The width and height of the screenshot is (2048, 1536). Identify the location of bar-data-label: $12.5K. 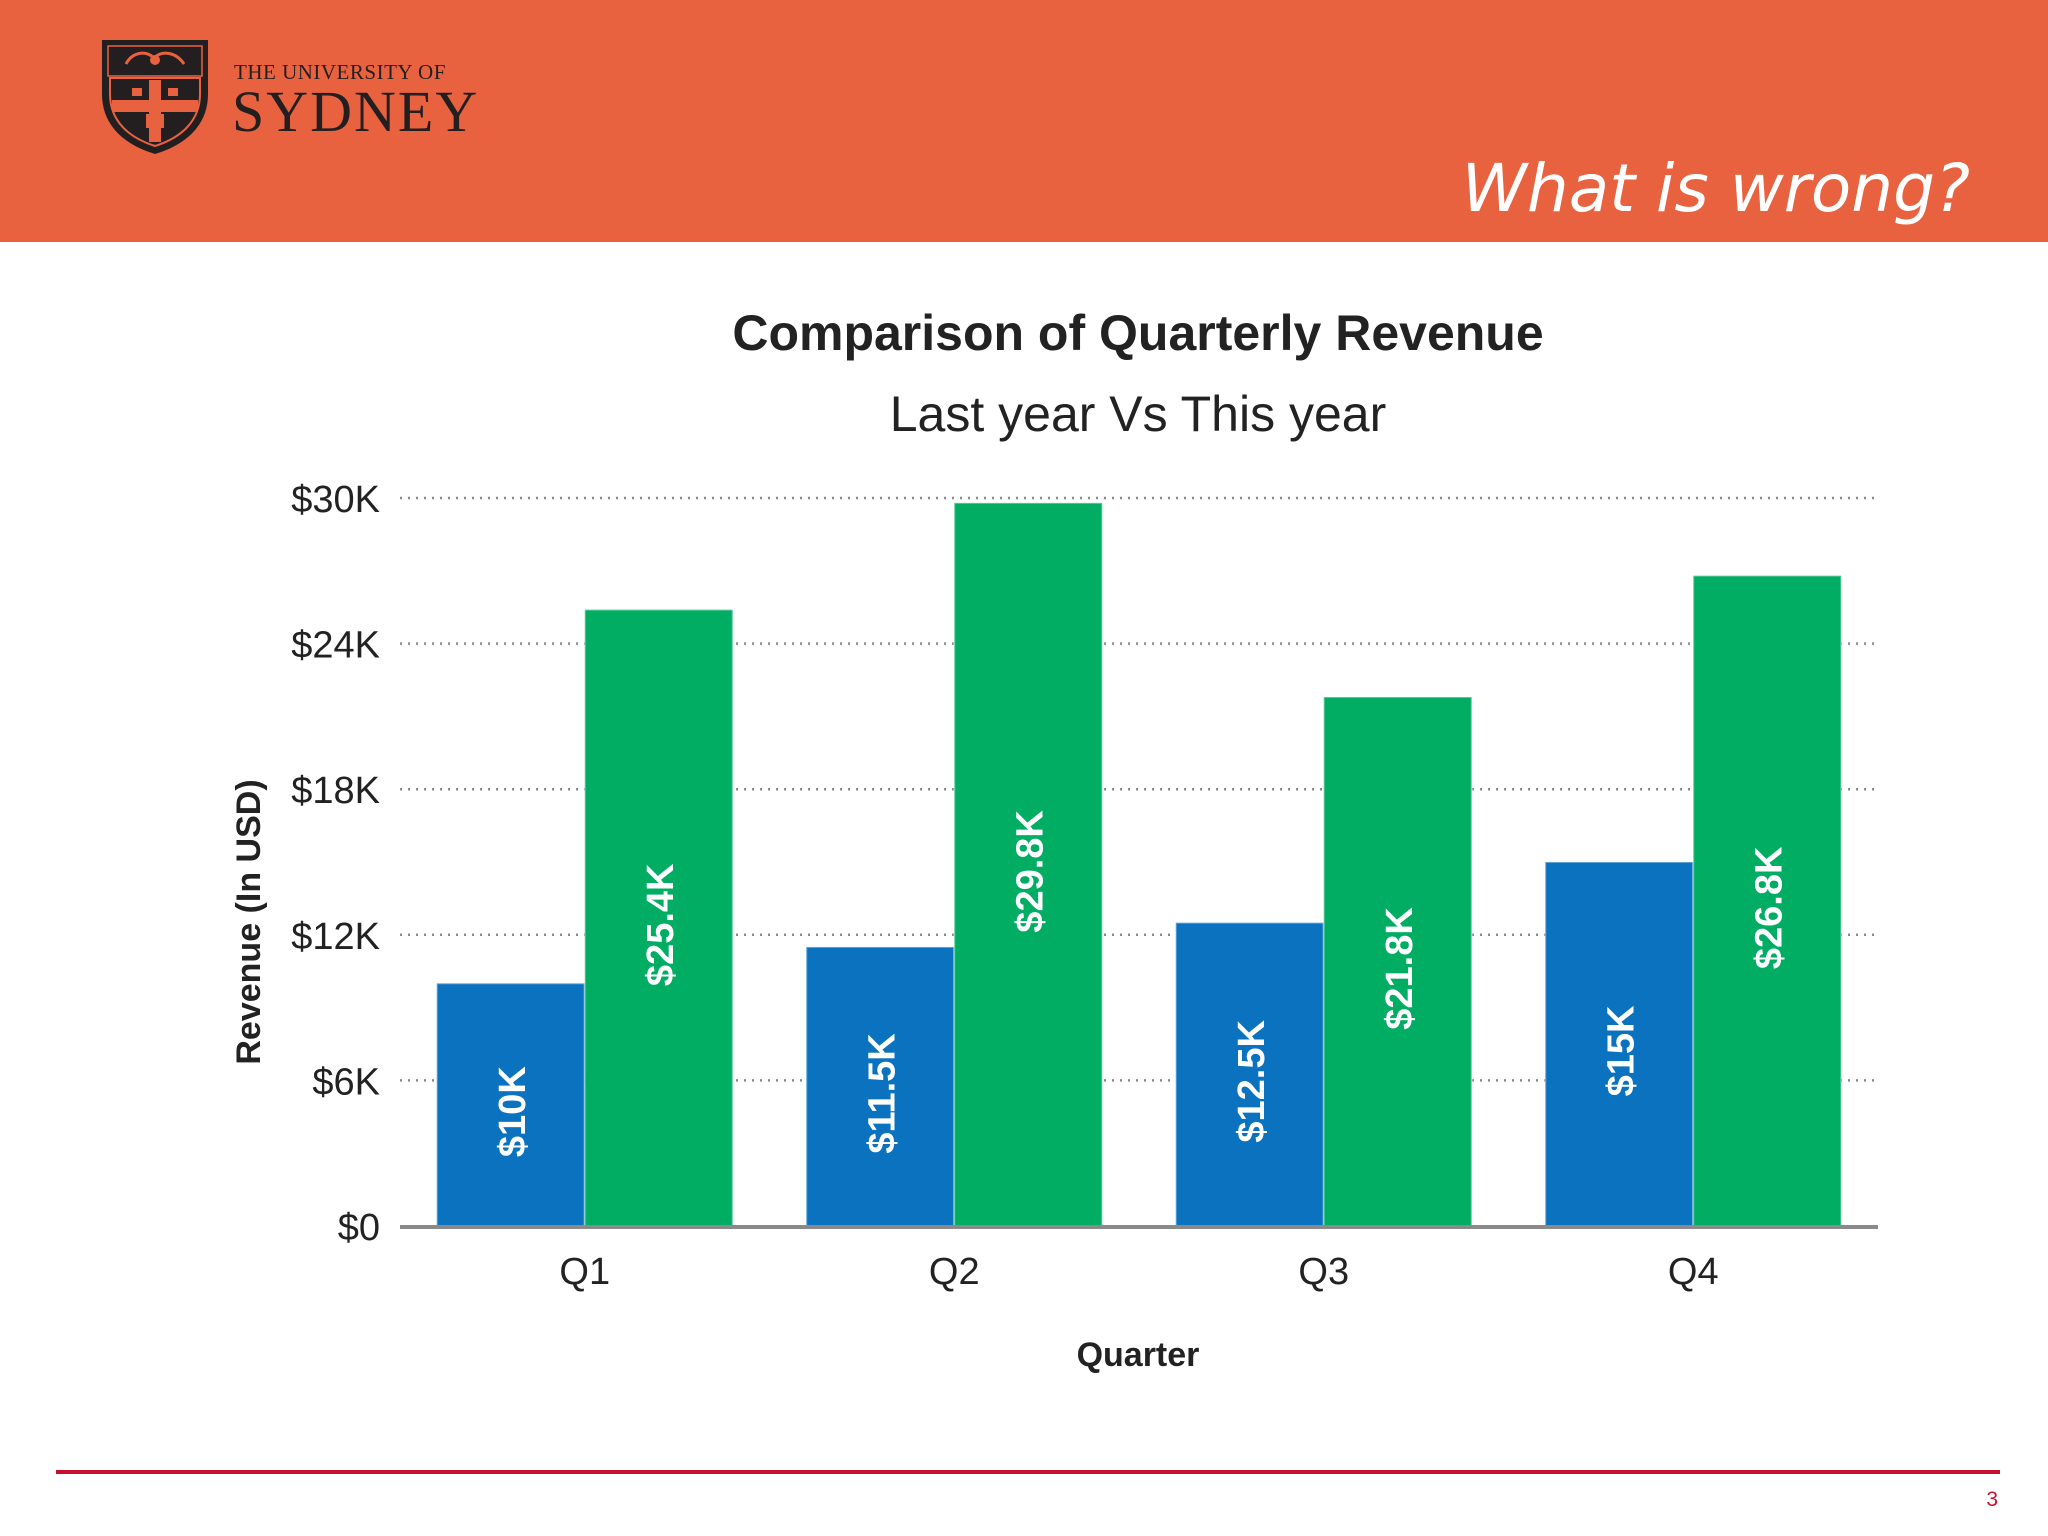
(1252, 1081).